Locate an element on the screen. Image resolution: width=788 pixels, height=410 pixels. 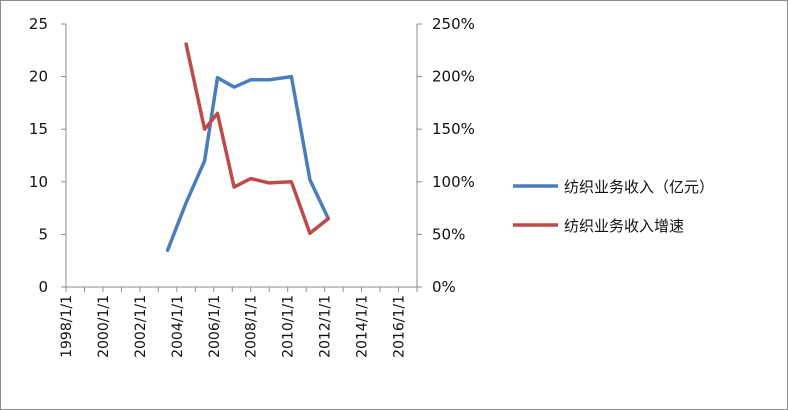
x-tick-label: 2002/1/1 is located at coordinates (141, 326).